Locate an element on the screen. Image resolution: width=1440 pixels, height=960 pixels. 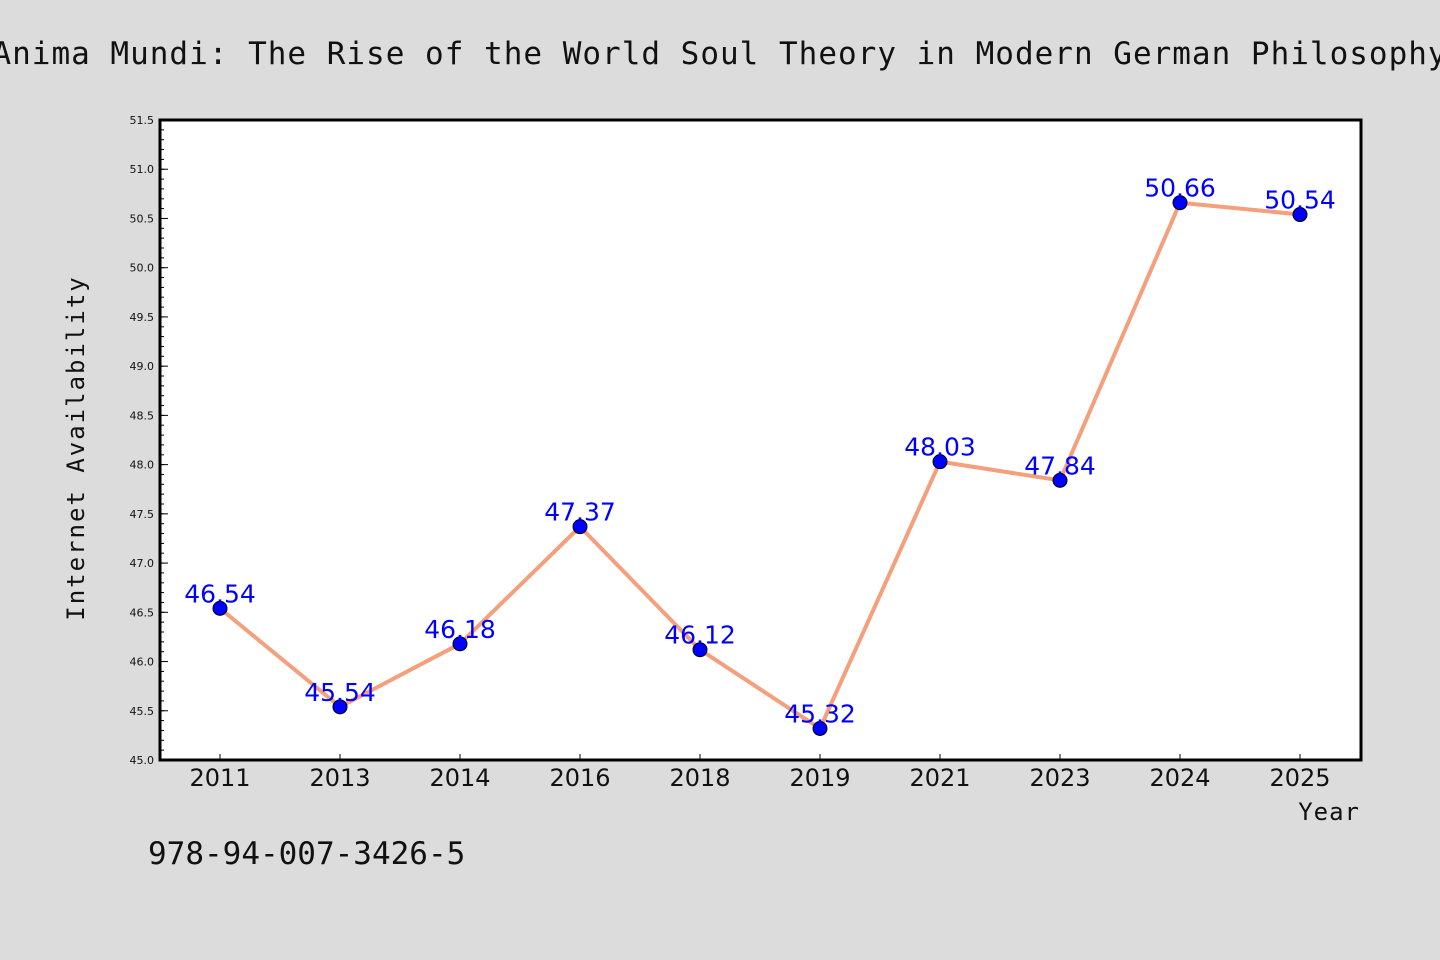
data-label: 45.32 is located at coordinates (820, 713).